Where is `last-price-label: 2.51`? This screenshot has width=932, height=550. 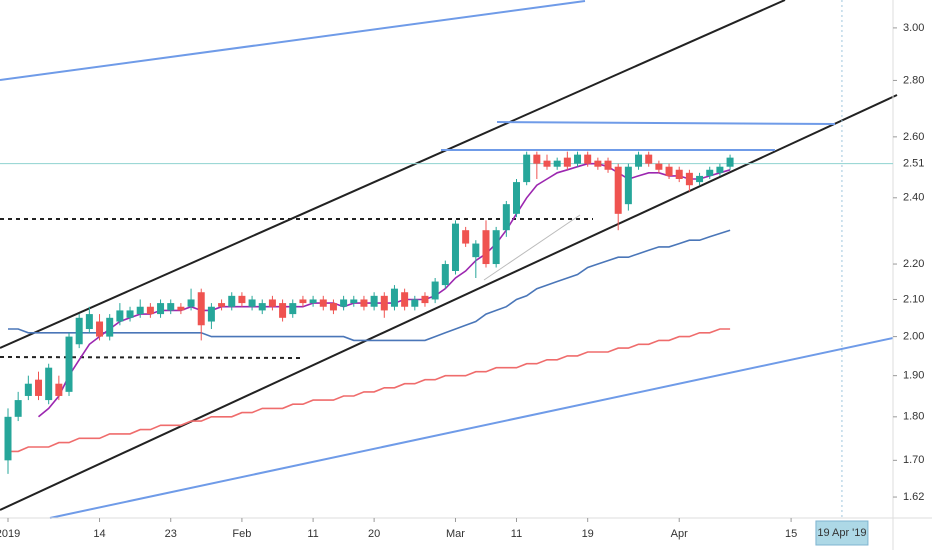
last-price-label: 2.51 is located at coordinates (913, 164).